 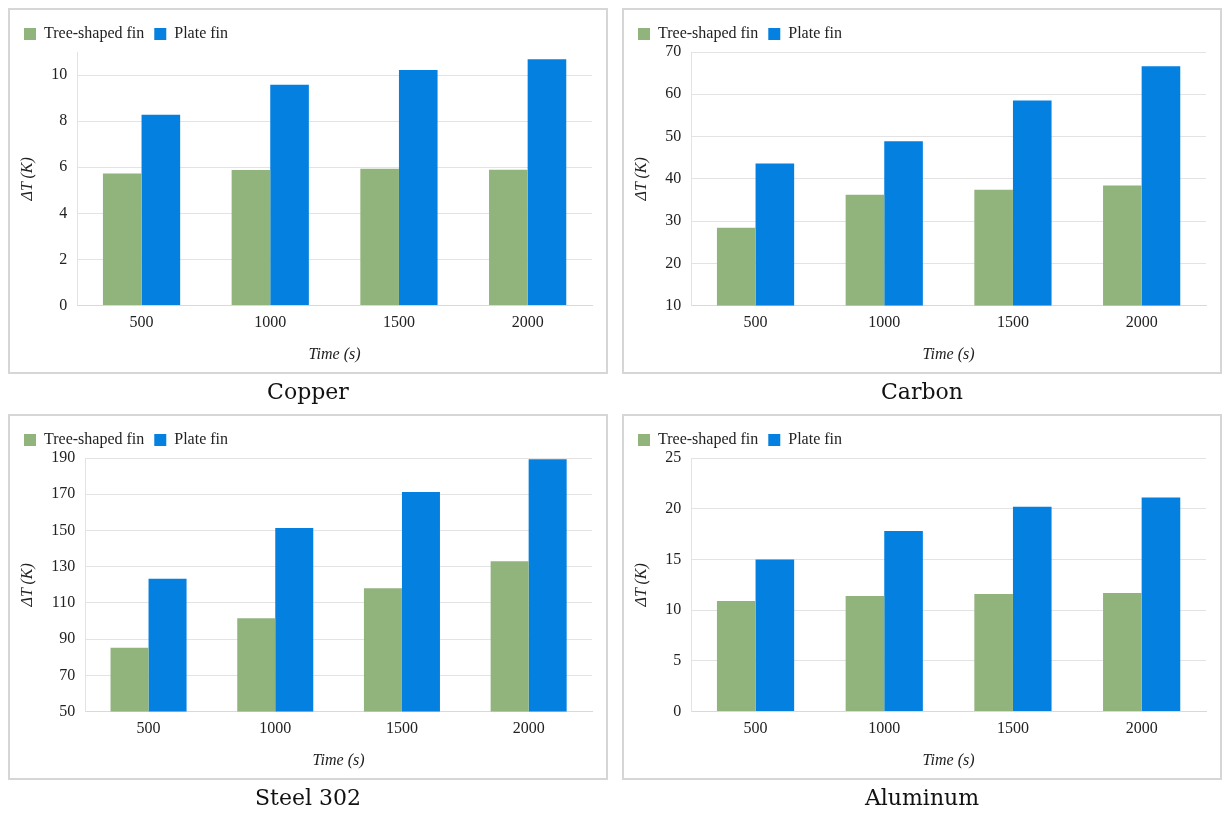 I want to click on y-tick-label: 190, so click(x=63, y=457).